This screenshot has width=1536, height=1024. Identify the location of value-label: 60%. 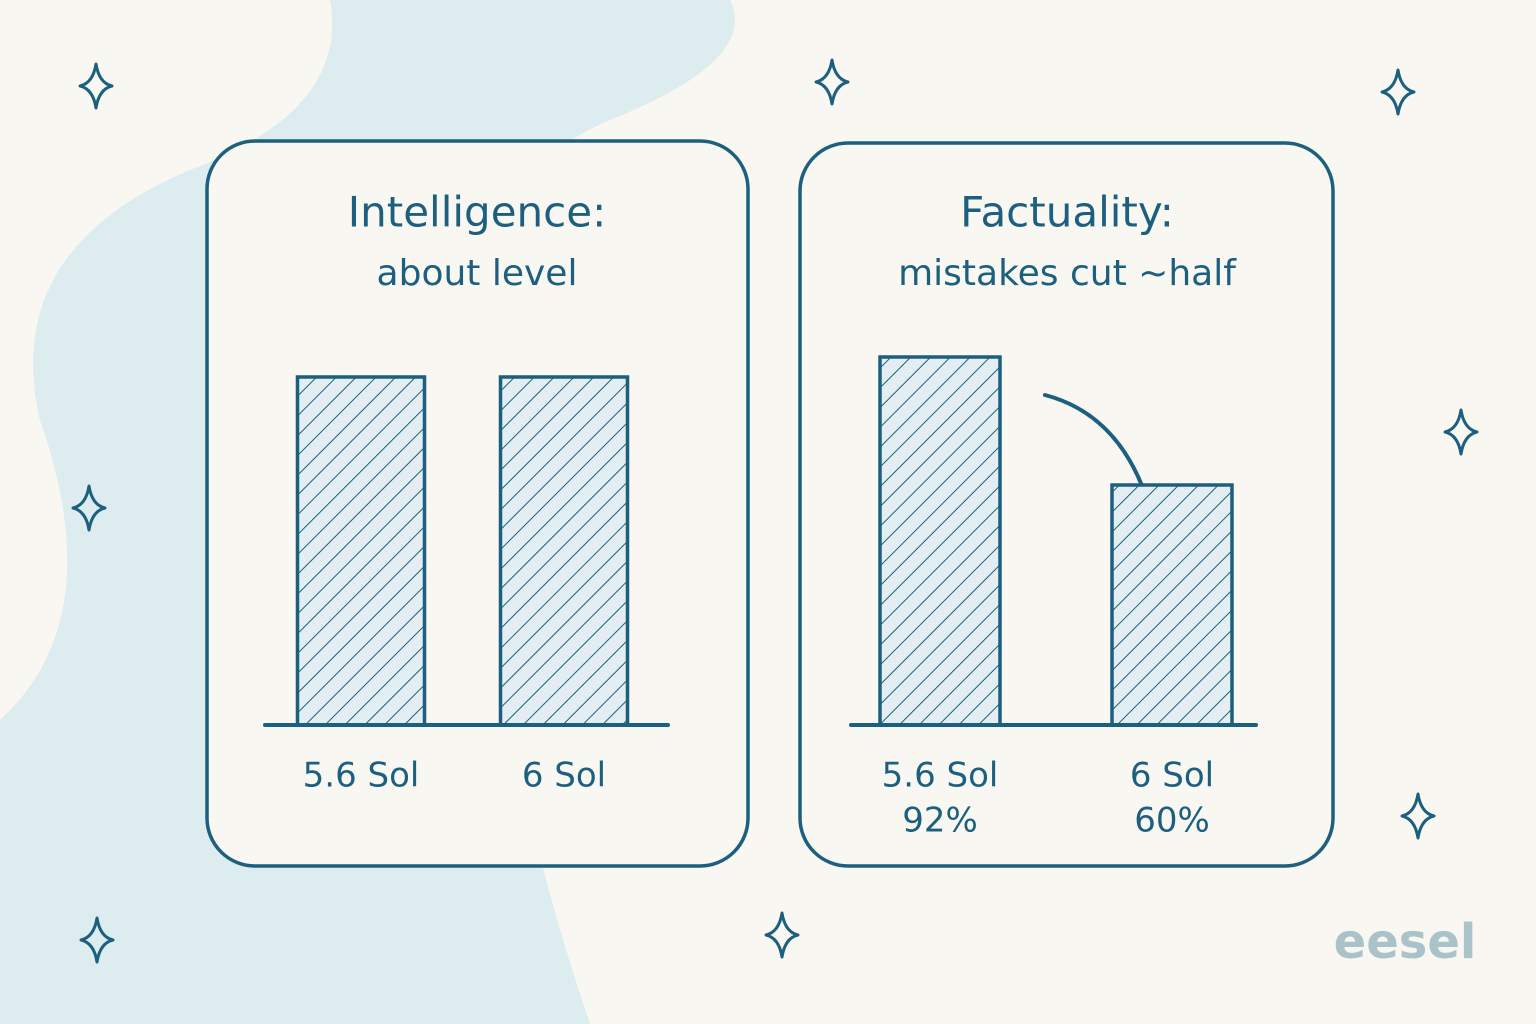
(1172, 821).